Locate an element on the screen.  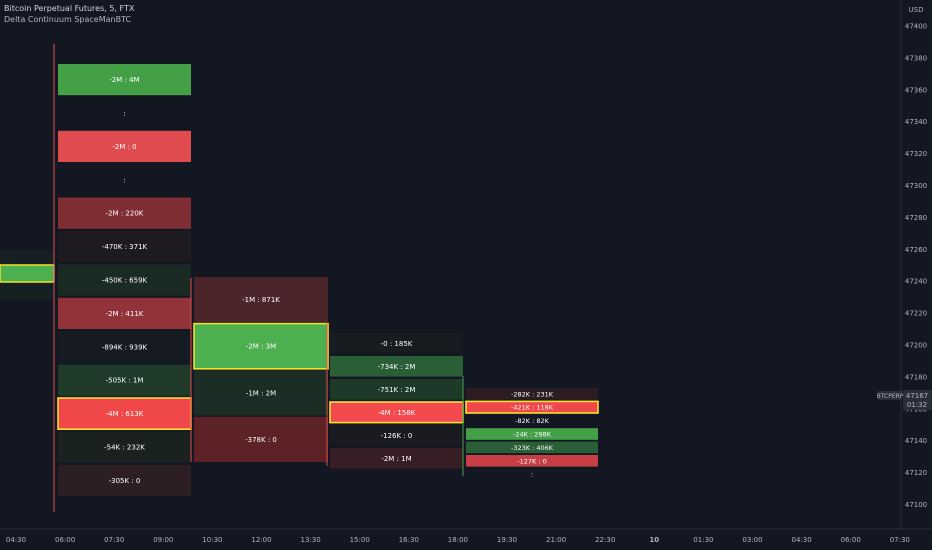
x-tick-label: 09:00 is located at coordinates (163, 540).